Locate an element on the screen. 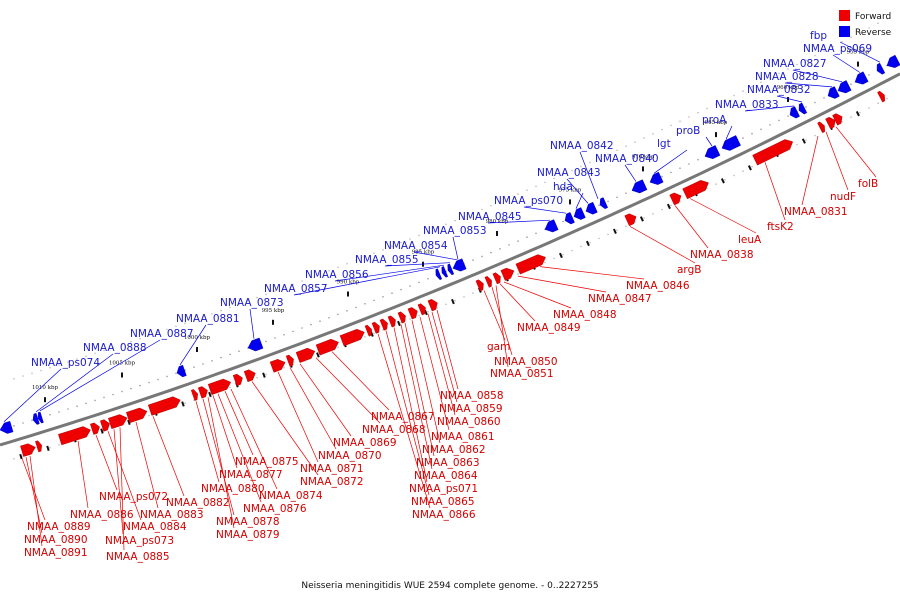  reverse-gene-label: hda is located at coordinates (563, 187).